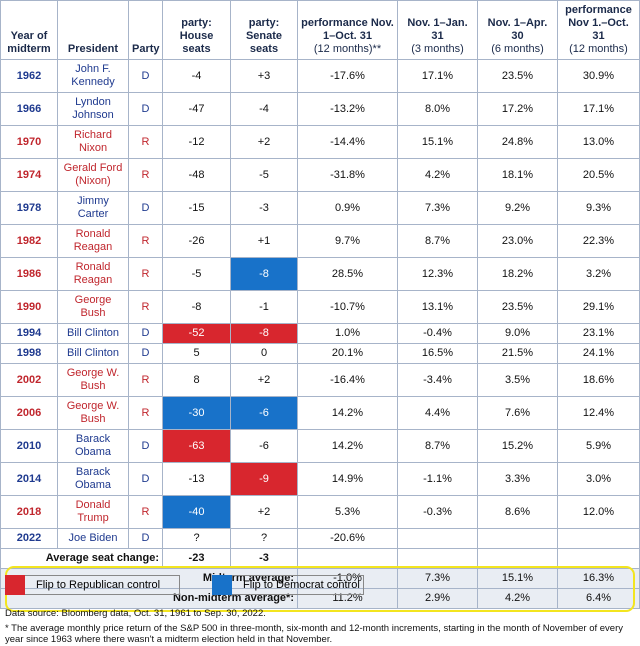  I want to click on cell: -6, so click(264, 446).